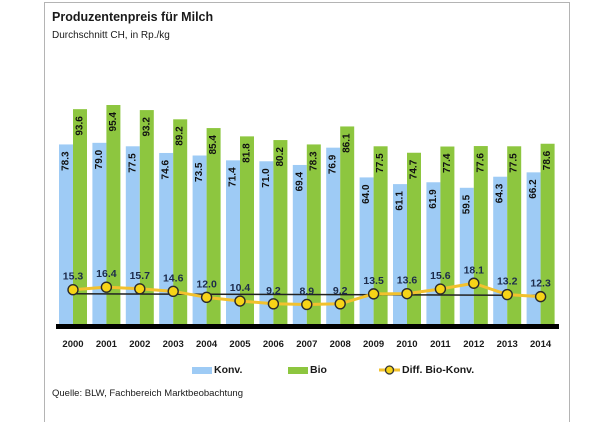 This screenshot has height=422, width=606. I want to click on bar-label-konv: 76.9, so click(333, 164).